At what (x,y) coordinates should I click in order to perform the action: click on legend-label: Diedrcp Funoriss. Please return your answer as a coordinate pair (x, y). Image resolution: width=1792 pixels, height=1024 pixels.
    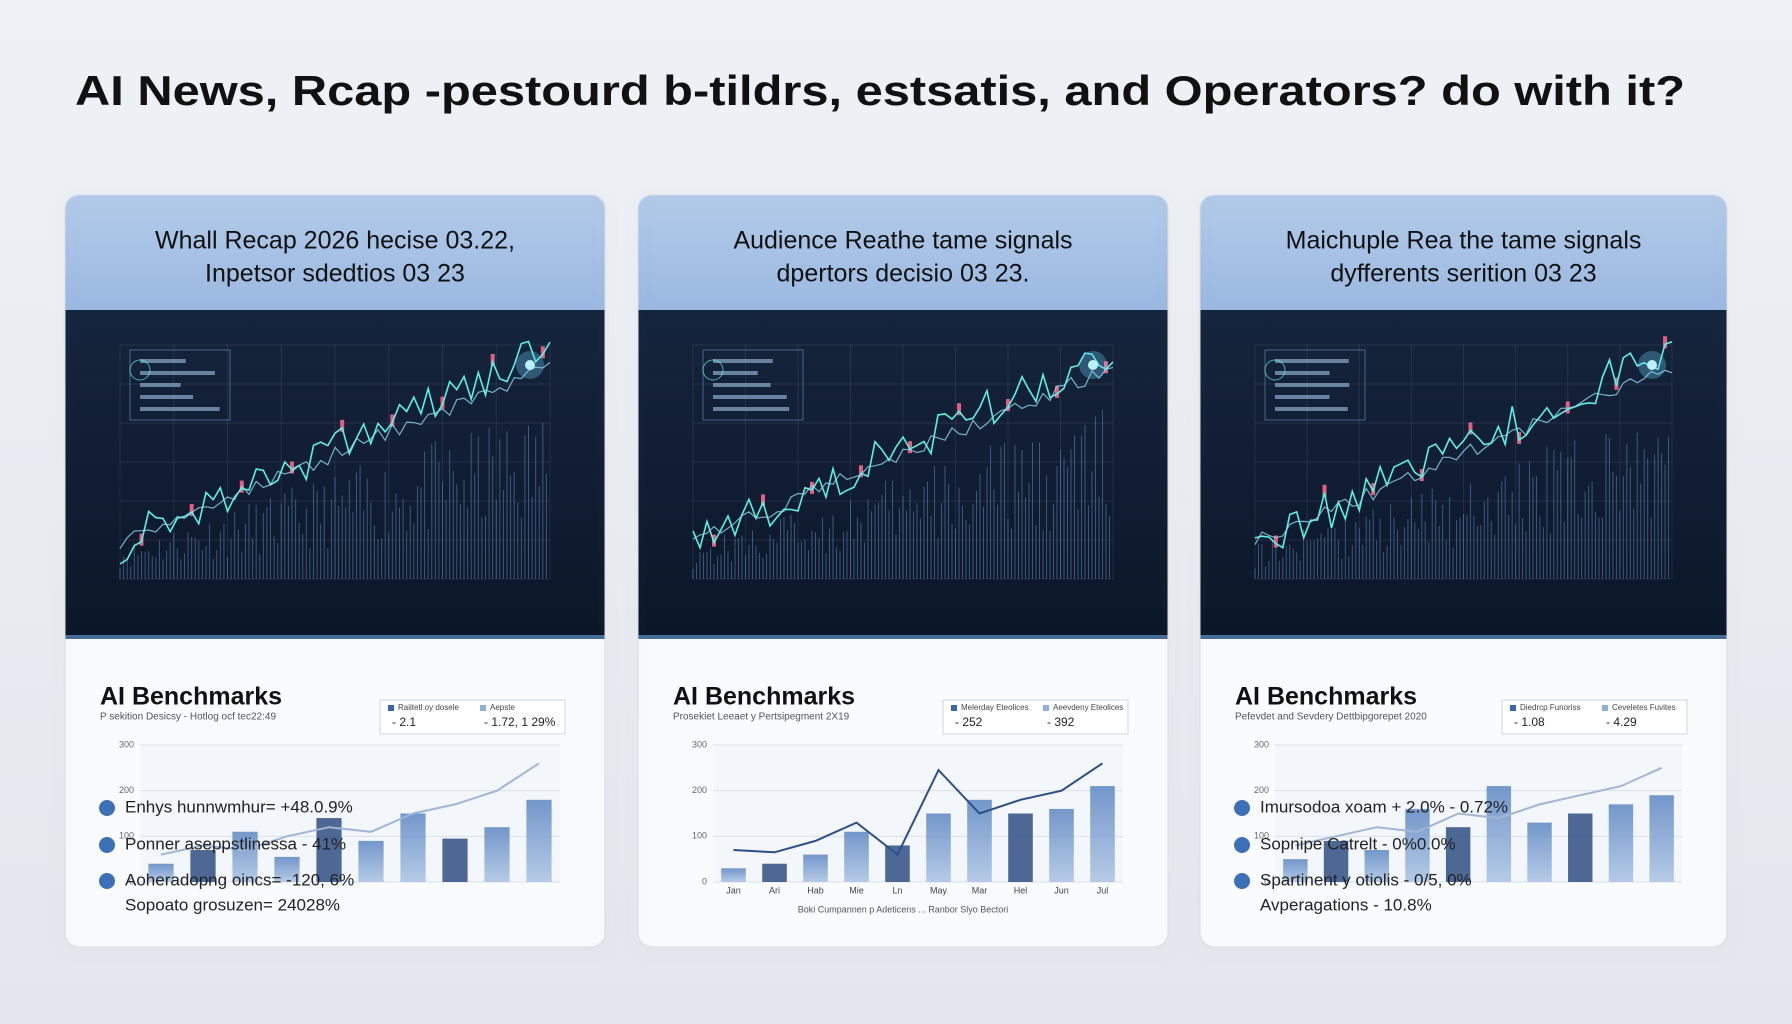
    Looking at the image, I should click on (1550, 707).